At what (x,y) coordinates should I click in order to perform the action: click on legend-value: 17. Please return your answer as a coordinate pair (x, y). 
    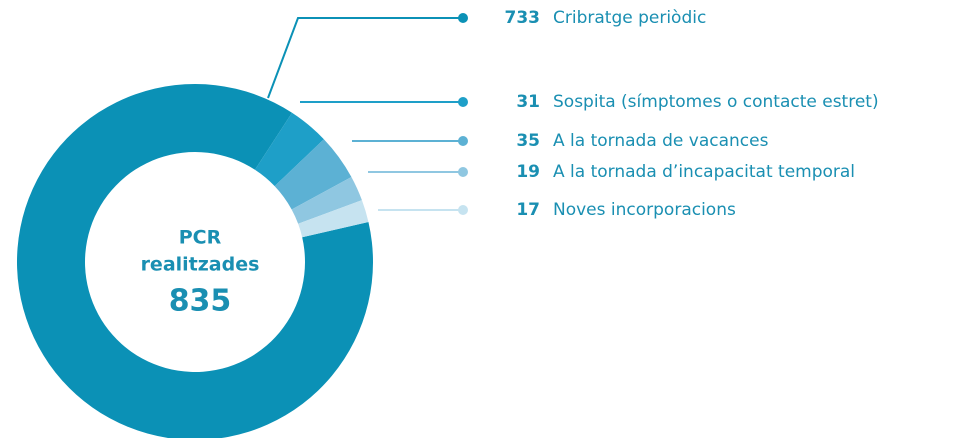
    Looking at the image, I should click on (528, 210).